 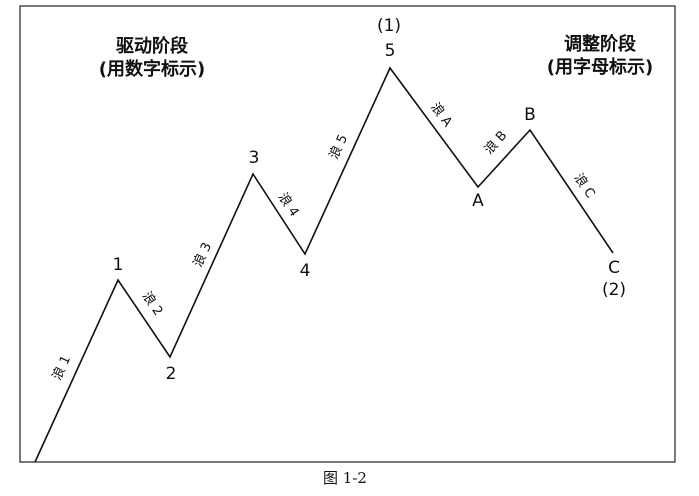 What do you see at coordinates (530, 115) in the screenshot?
I see `point-label: B` at bounding box center [530, 115].